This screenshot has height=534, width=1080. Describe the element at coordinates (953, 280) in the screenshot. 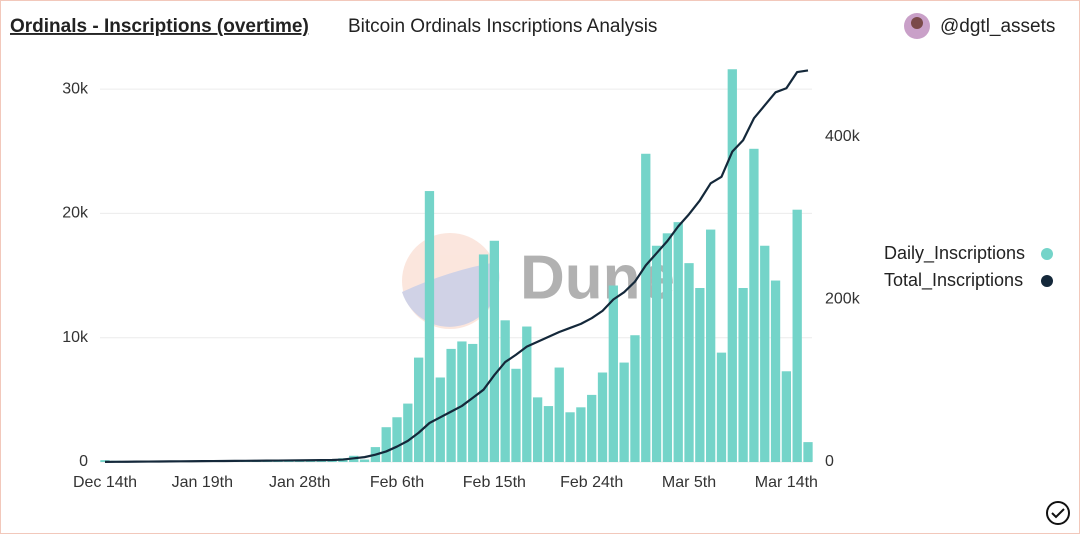

I see `legend-label: Total_Inscriptions` at that location.